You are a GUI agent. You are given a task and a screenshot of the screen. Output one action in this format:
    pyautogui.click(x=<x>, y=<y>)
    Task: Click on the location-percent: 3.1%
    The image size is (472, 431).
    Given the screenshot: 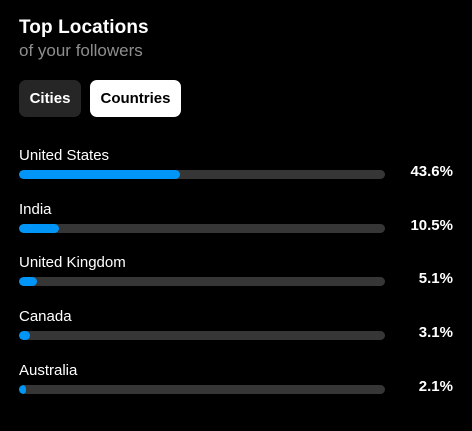 What is the action you would take?
    pyautogui.click(x=435, y=332)
    